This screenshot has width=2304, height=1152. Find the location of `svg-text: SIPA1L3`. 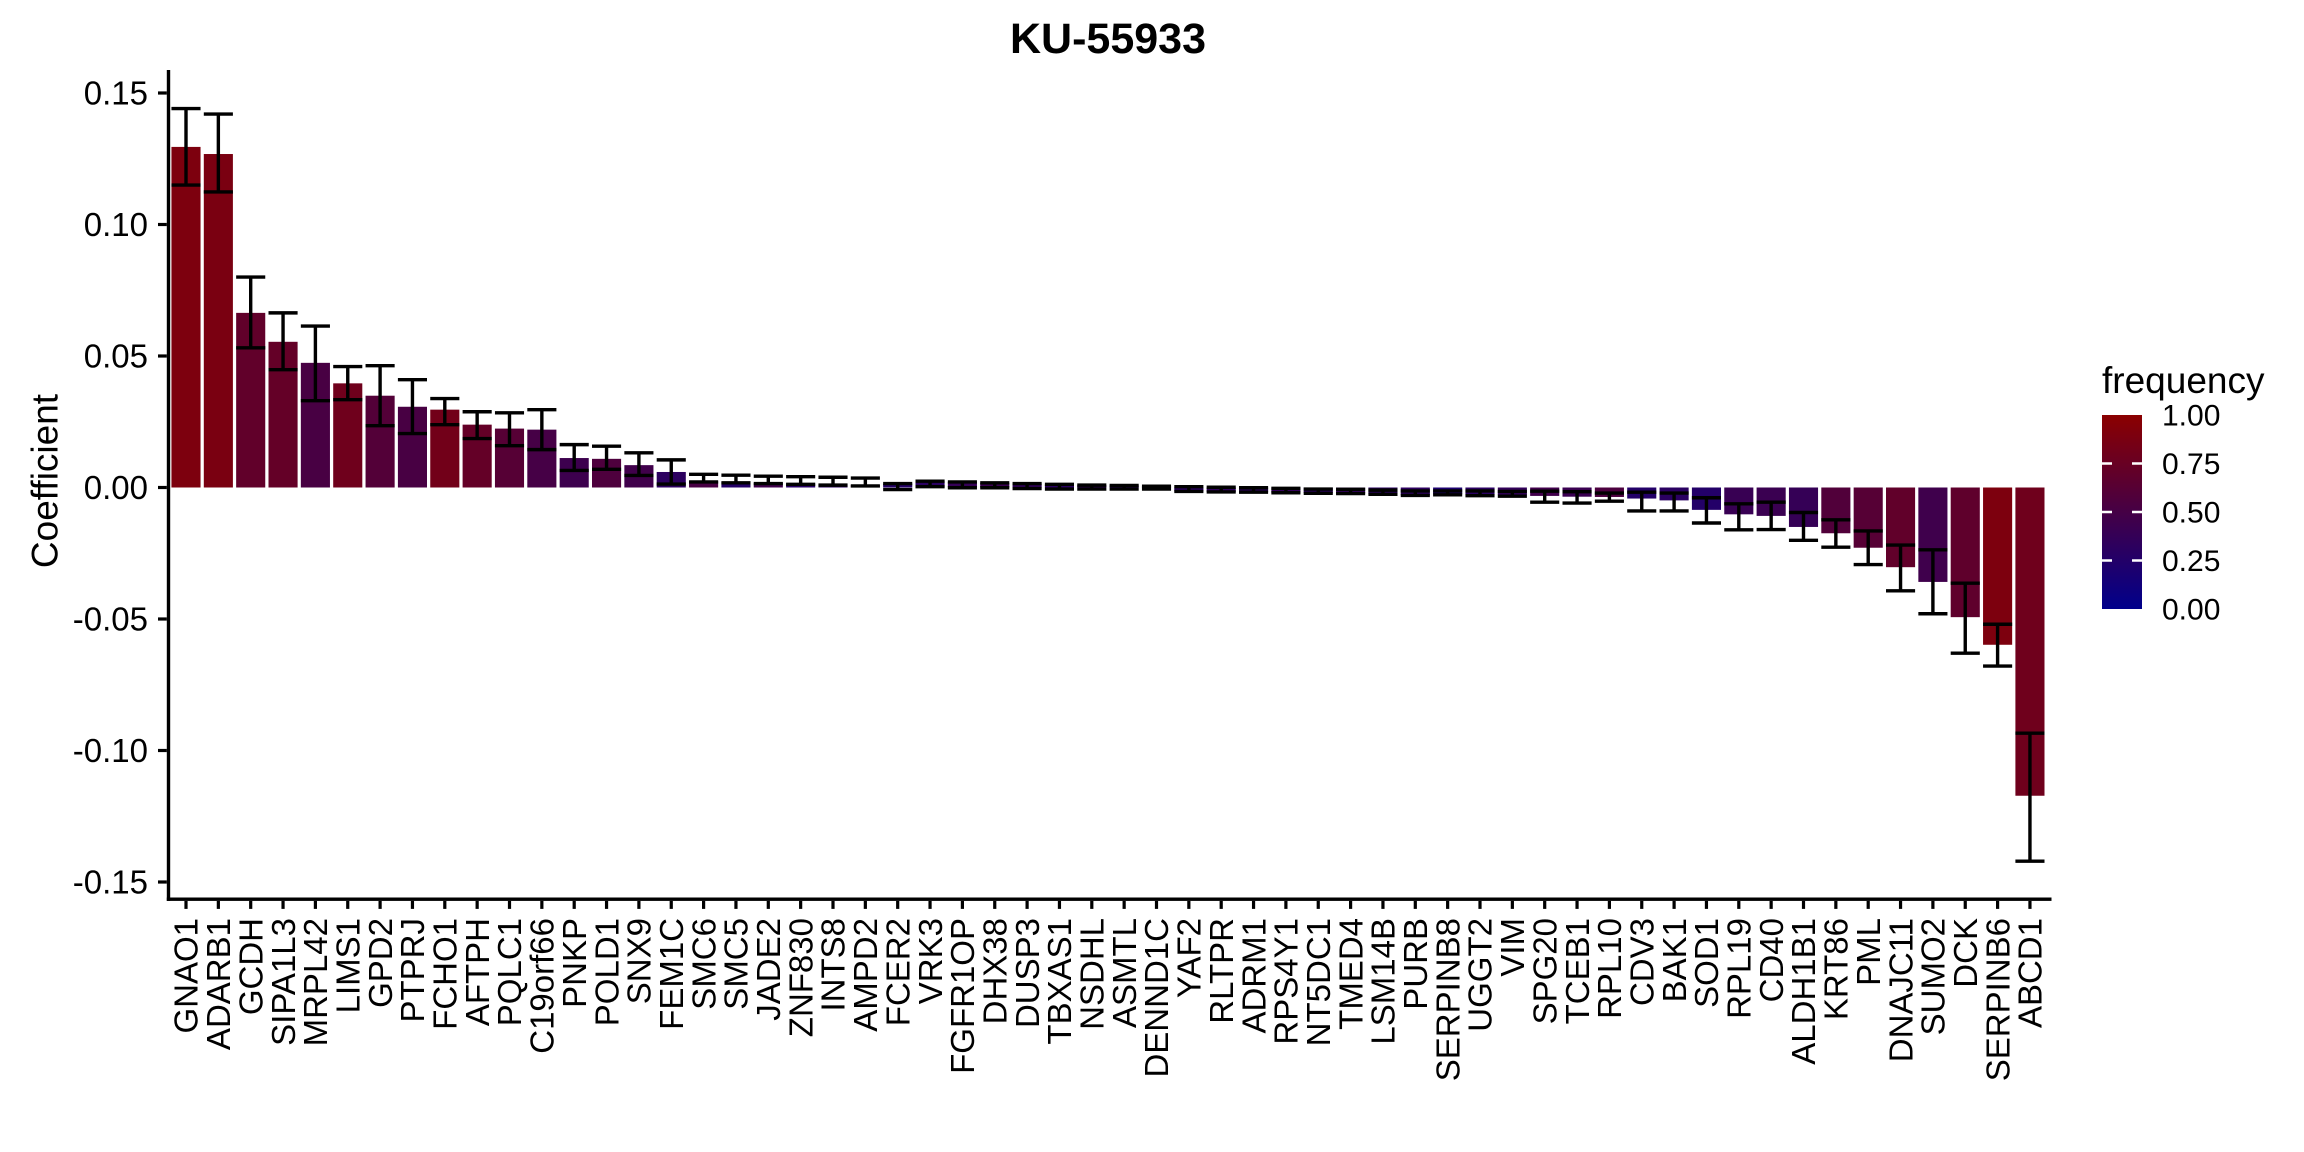

svg-text: SIPA1L3 is located at coordinates (283, 982).